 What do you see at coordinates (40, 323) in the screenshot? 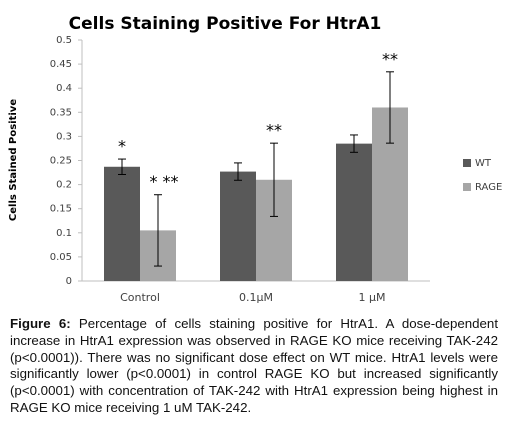
I see `caption-label: Figure 6:` at bounding box center [40, 323].